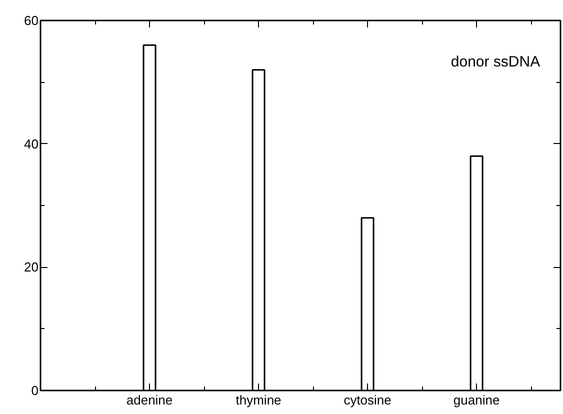 The height and width of the screenshot is (414, 563). I want to click on y-tick-label: 60, so click(31, 20).